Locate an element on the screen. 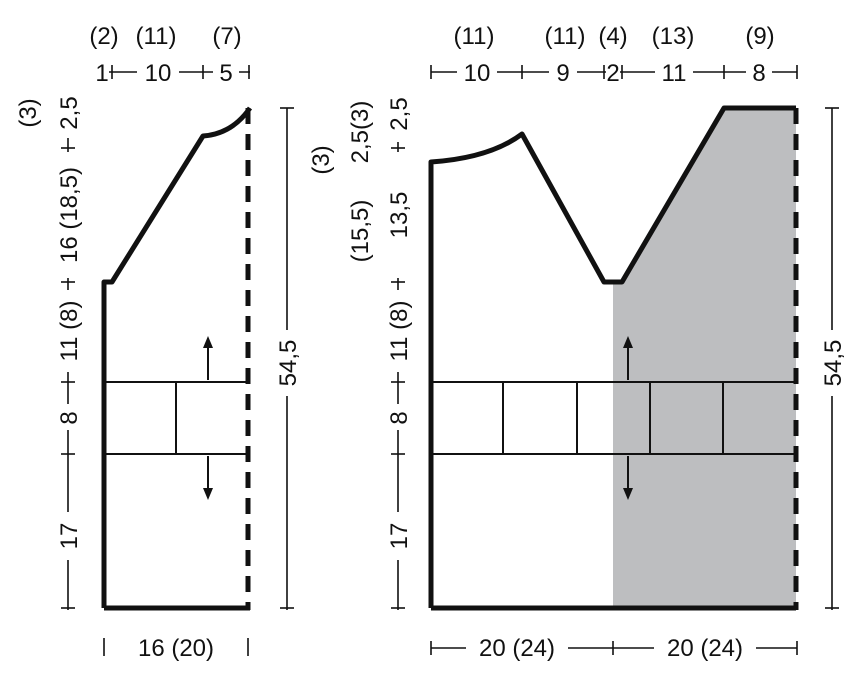 The image size is (856, 681). back-left-dim-4: 8 is located at coordinates (69, 417).